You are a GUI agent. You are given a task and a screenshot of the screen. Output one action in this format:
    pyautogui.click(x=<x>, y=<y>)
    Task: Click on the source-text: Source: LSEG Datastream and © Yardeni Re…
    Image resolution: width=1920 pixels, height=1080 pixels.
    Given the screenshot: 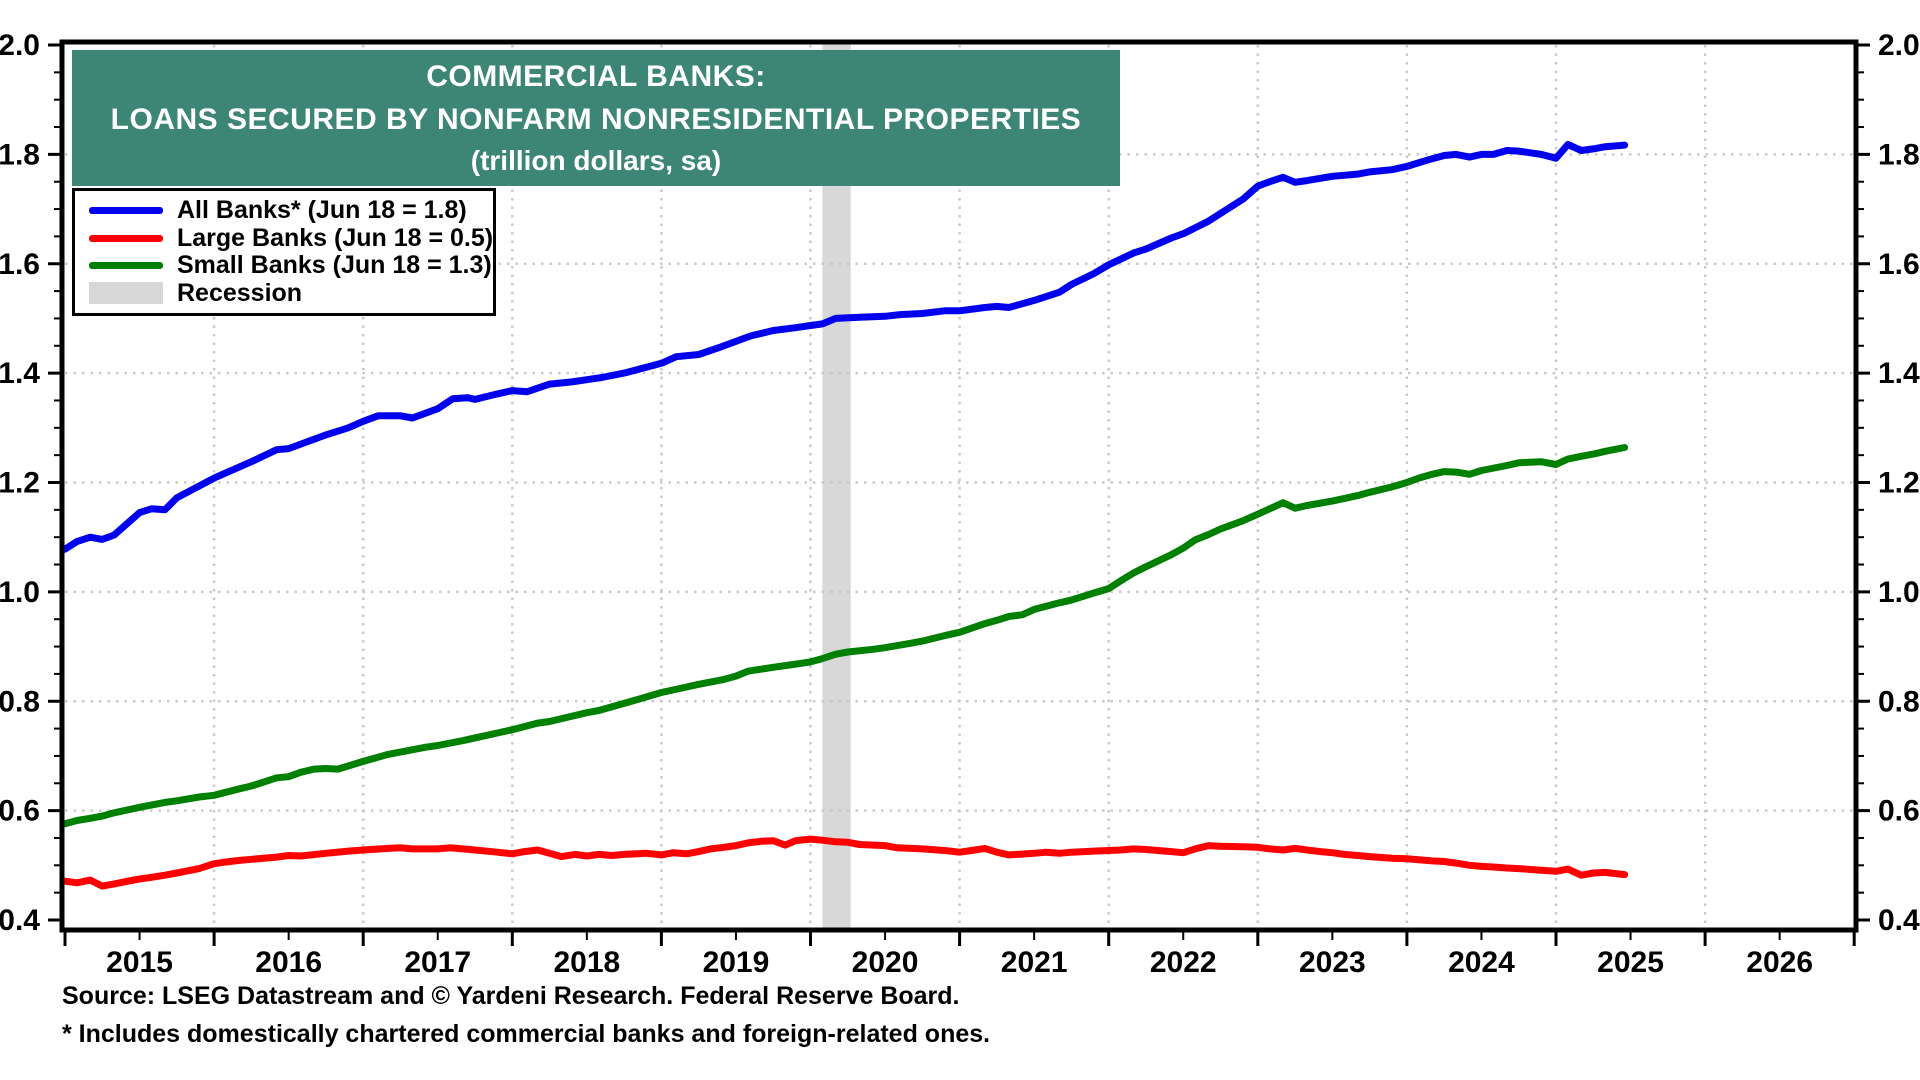 What is the action you would take?
    pyautogui.click(x=511, y=996)
    